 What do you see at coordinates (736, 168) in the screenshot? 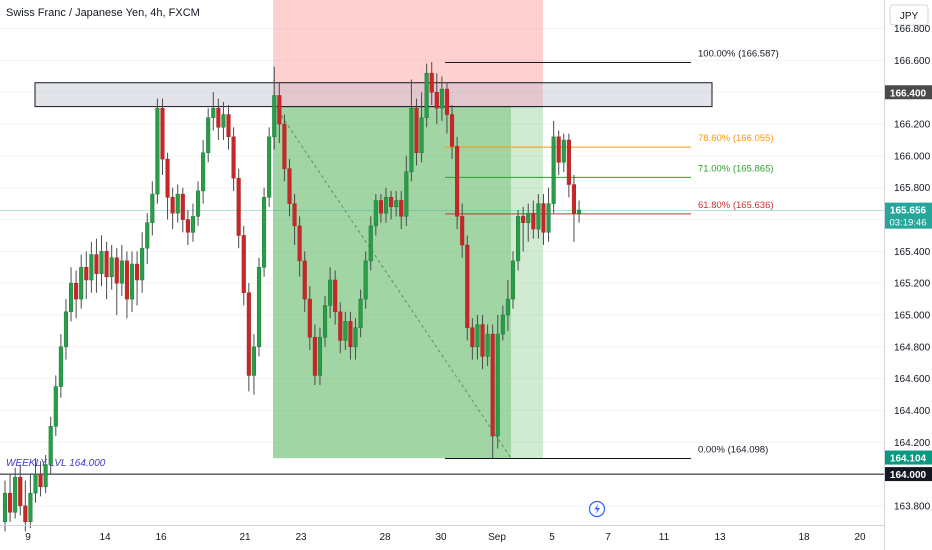
I see `fib-level-label: 71.00% (165.865)` at bounding box center [736, 168].